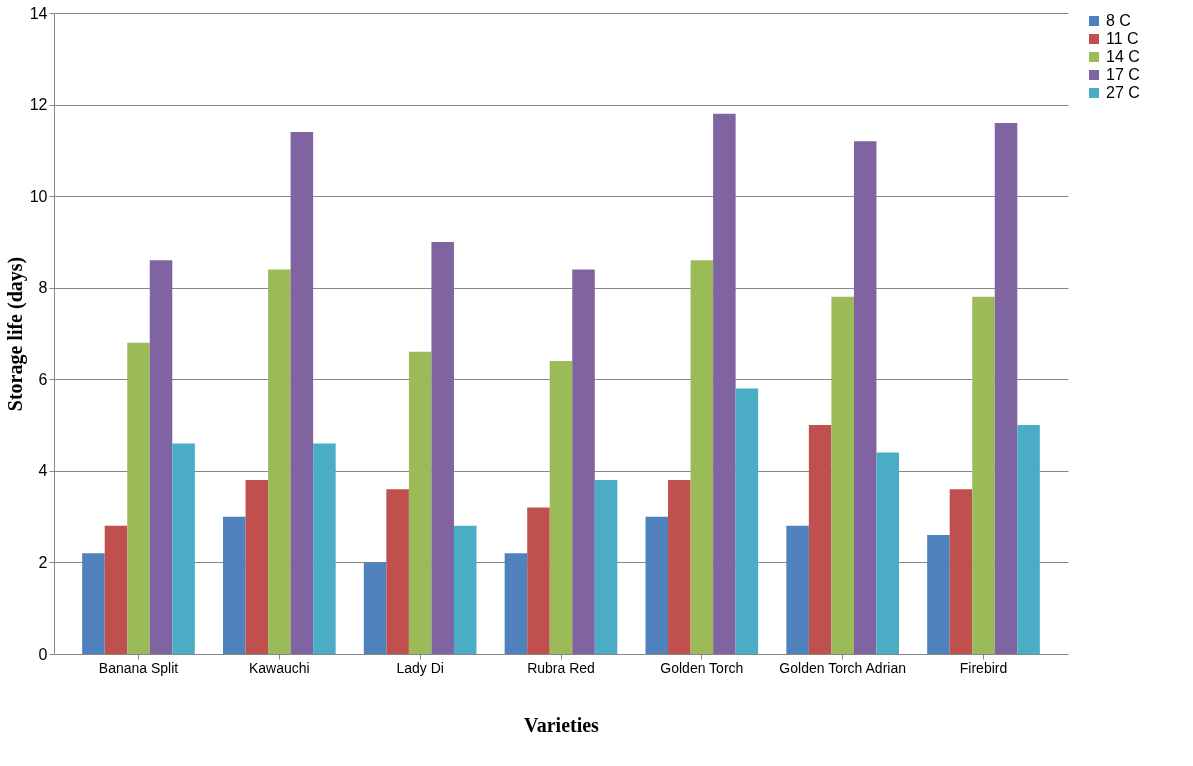 The height and width of the screenshot is (766, 1193). What do you see at coordinates (43, 288) in the screenshot?
I see `y-tick-label: 8` at bounding box center [43, 288].